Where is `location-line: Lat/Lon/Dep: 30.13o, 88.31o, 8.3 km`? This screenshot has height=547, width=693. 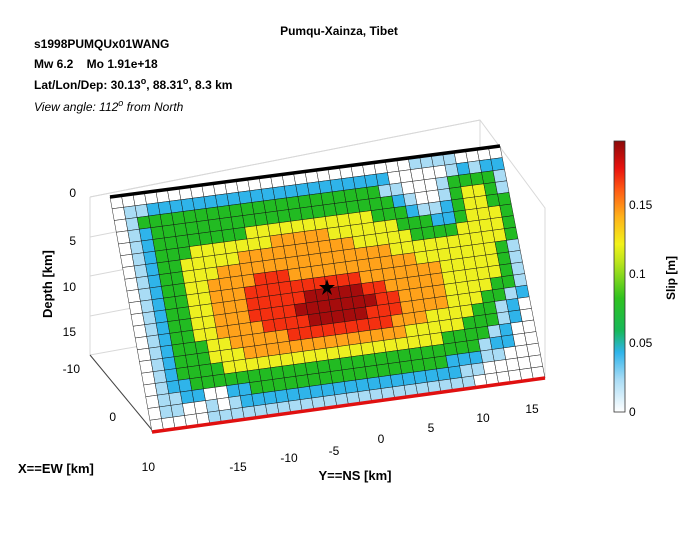
location-line: Lat/Lon/Dep: 30.13o, 88.31o, 8.3 km is located at coordinates (133, 84).